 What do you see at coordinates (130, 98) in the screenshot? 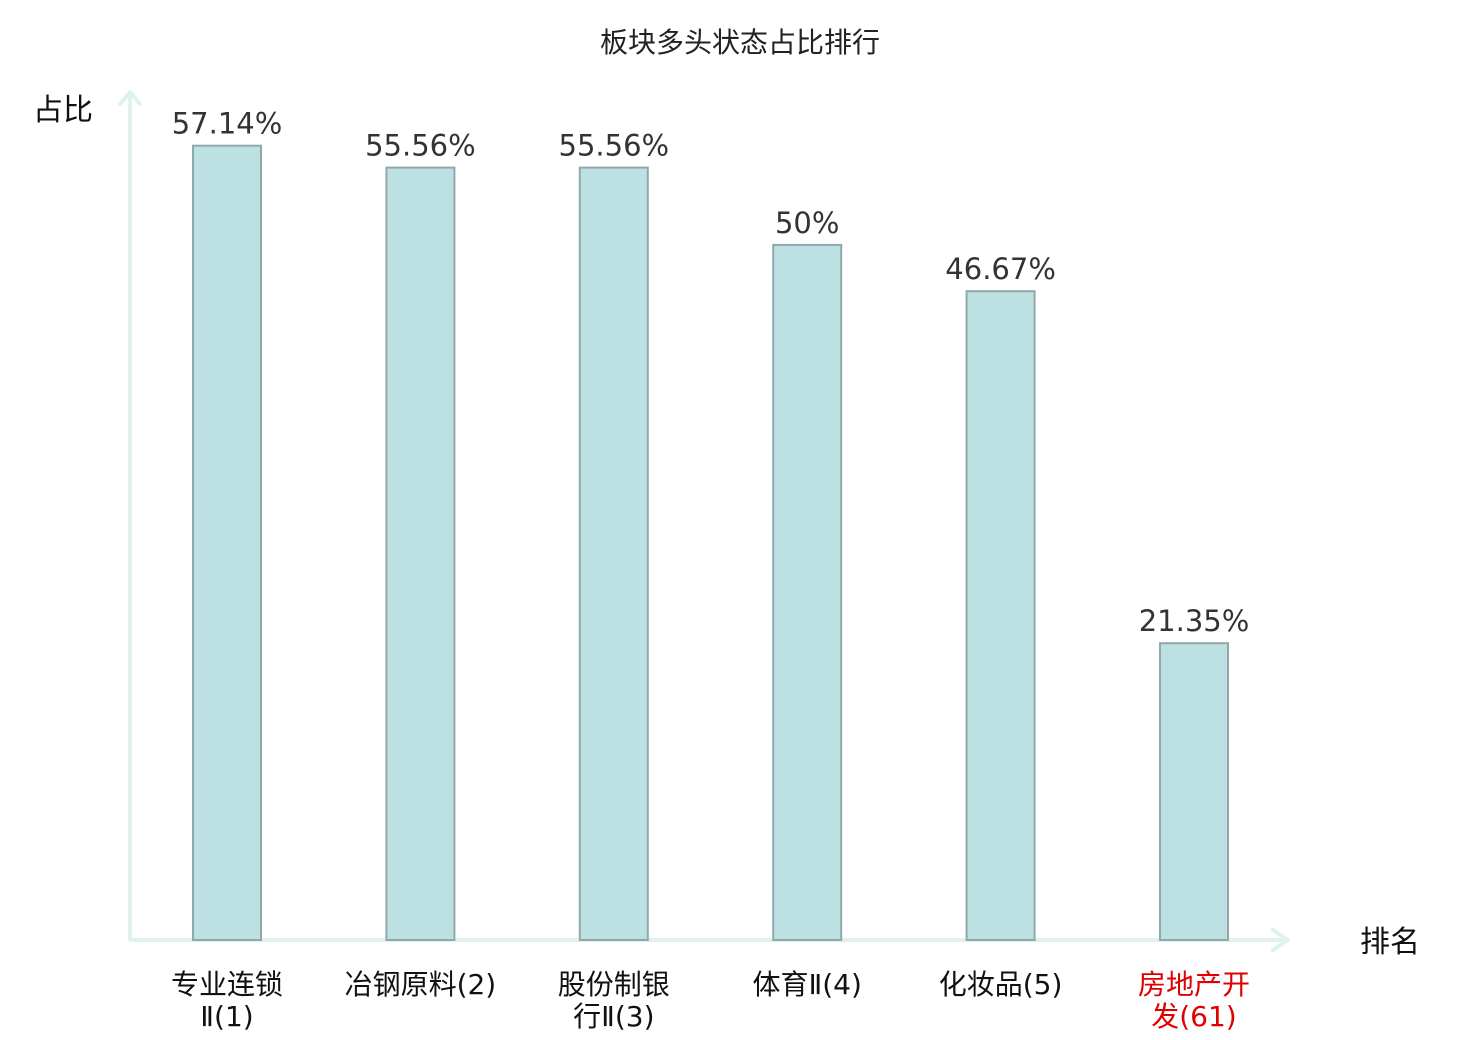
I see `y-axis-arrow-icon` at bounding box center [130, 98].